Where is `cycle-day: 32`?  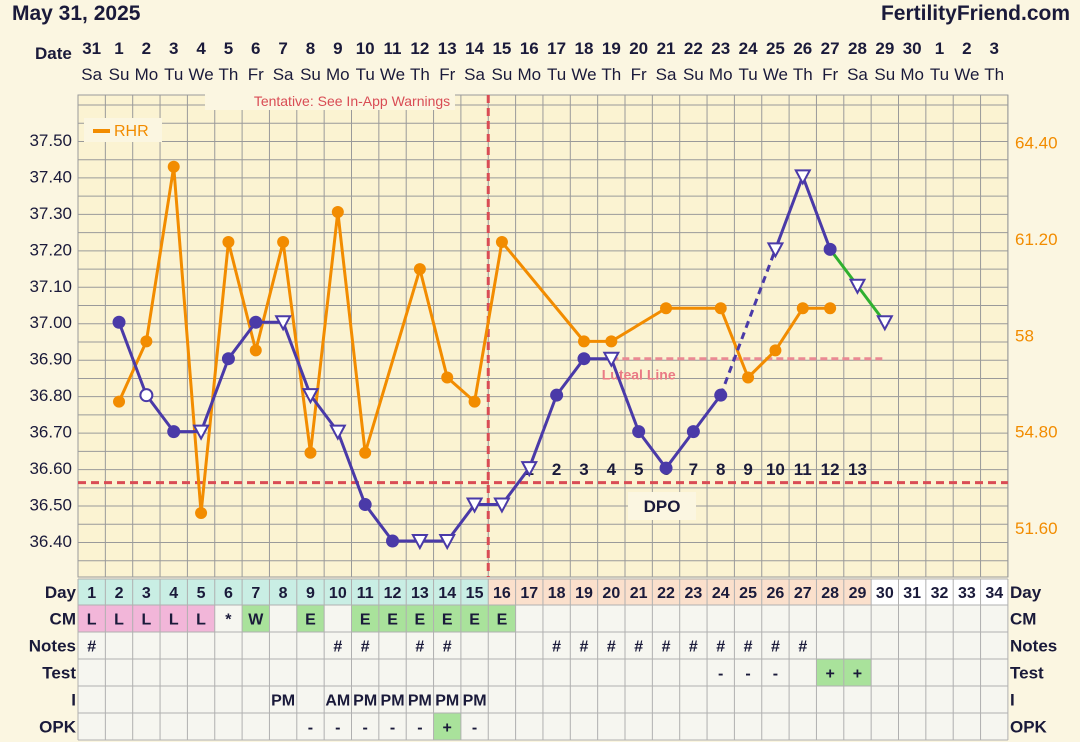 cycle-day: 32 is located at coordinates (940, 593).